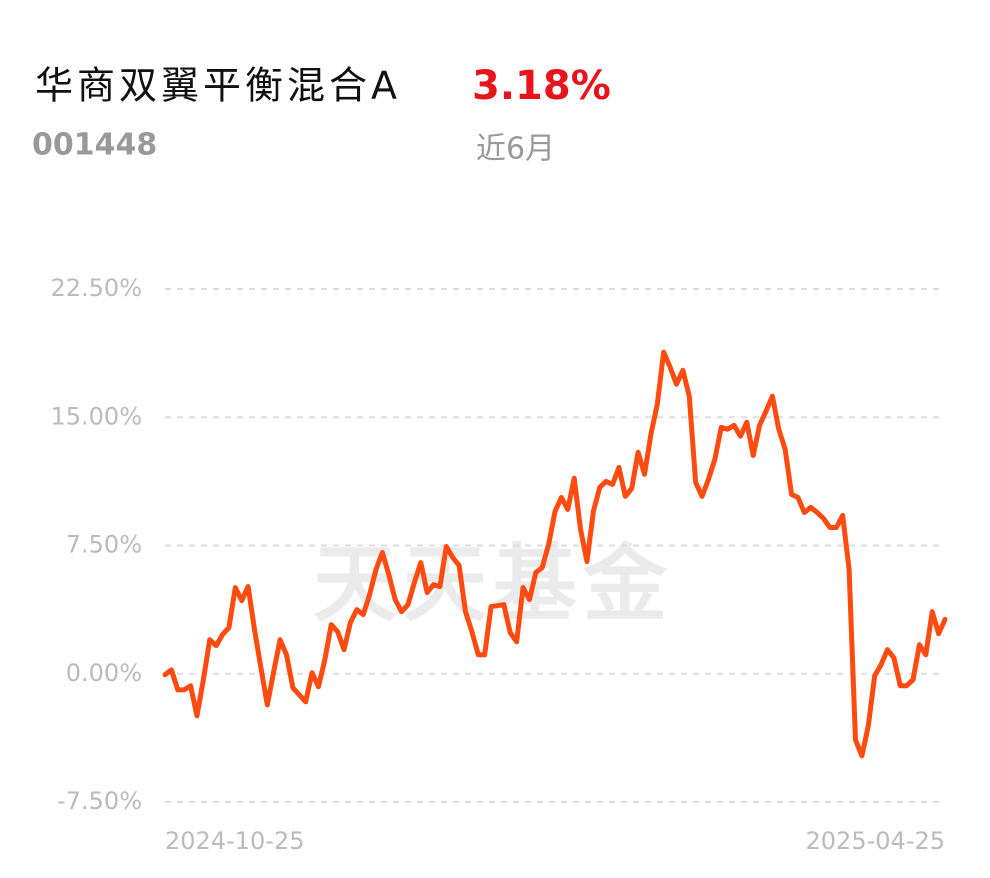 Image resolution: width=990 pixels, height=878 pixels. Describe the element at coordinates (96, 288) in the screenshot. I see `y-tick-label: 22.50%` at that location.